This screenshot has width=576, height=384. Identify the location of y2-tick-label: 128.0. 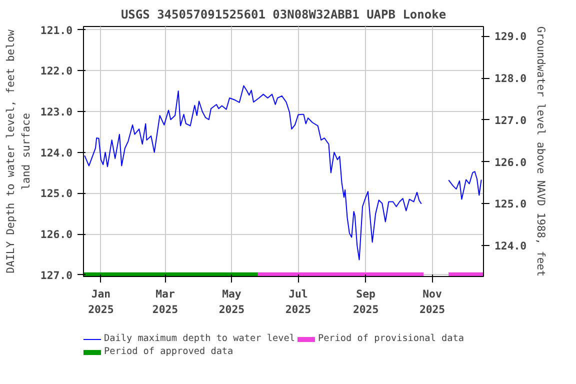
(510, 79).